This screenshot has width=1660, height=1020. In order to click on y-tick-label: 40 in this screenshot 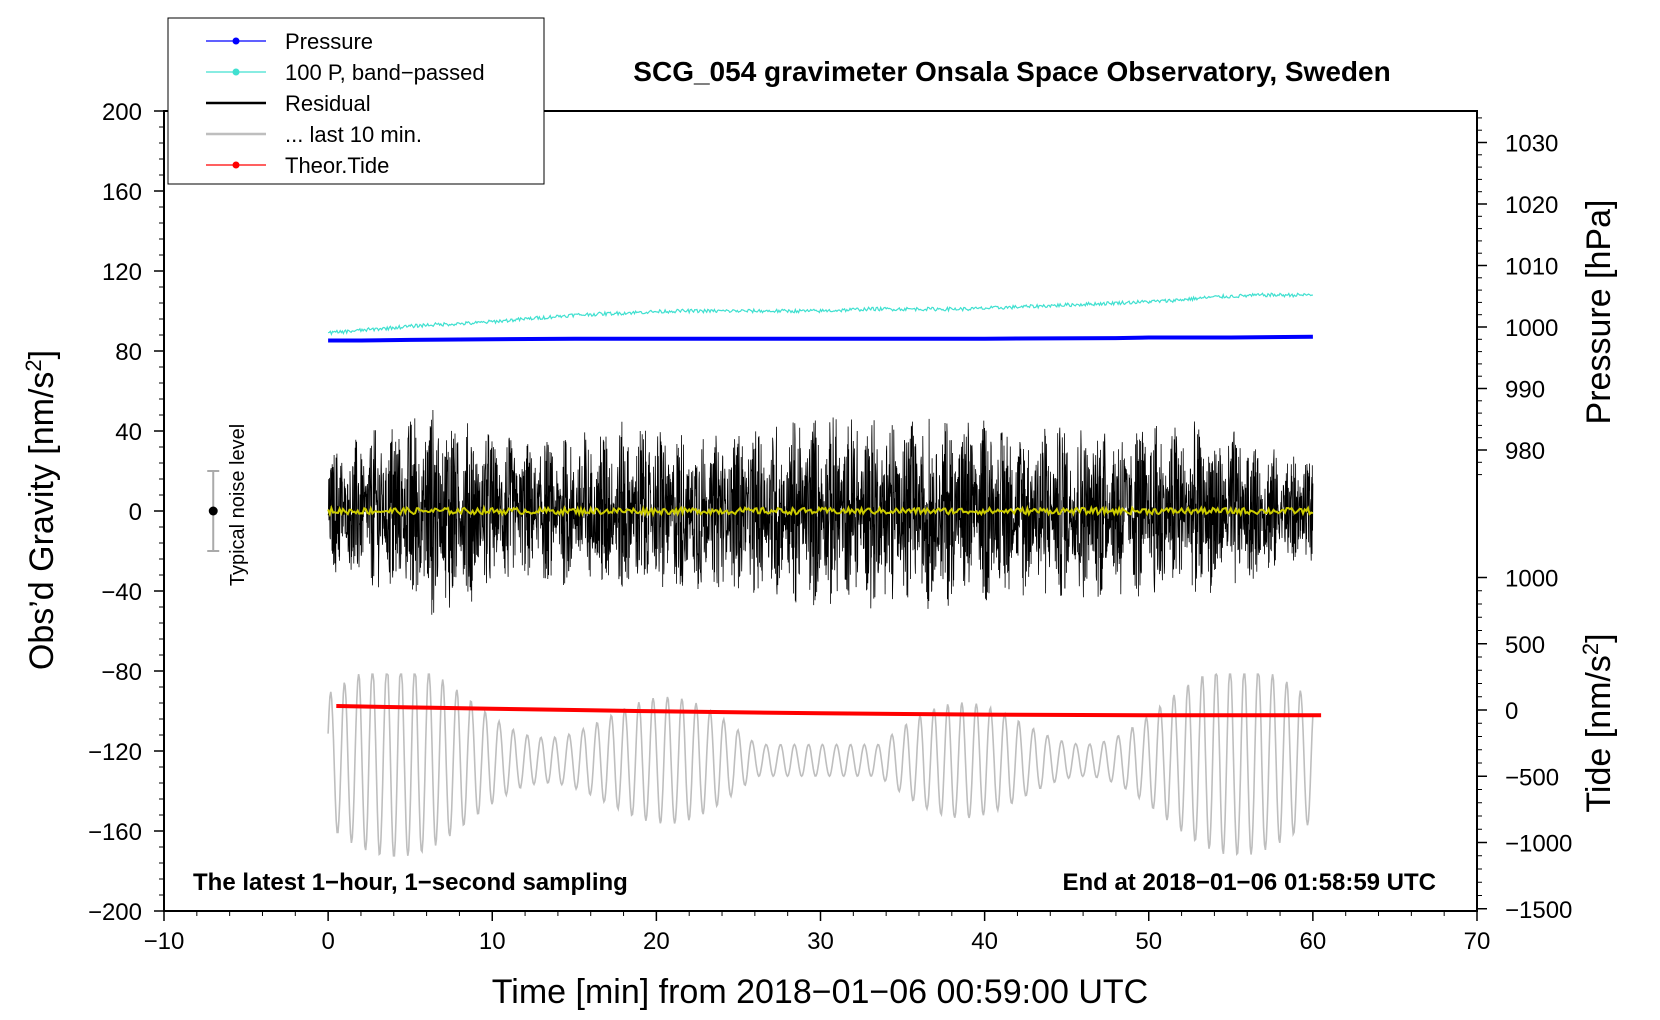, I will do `click(128, 432)`.